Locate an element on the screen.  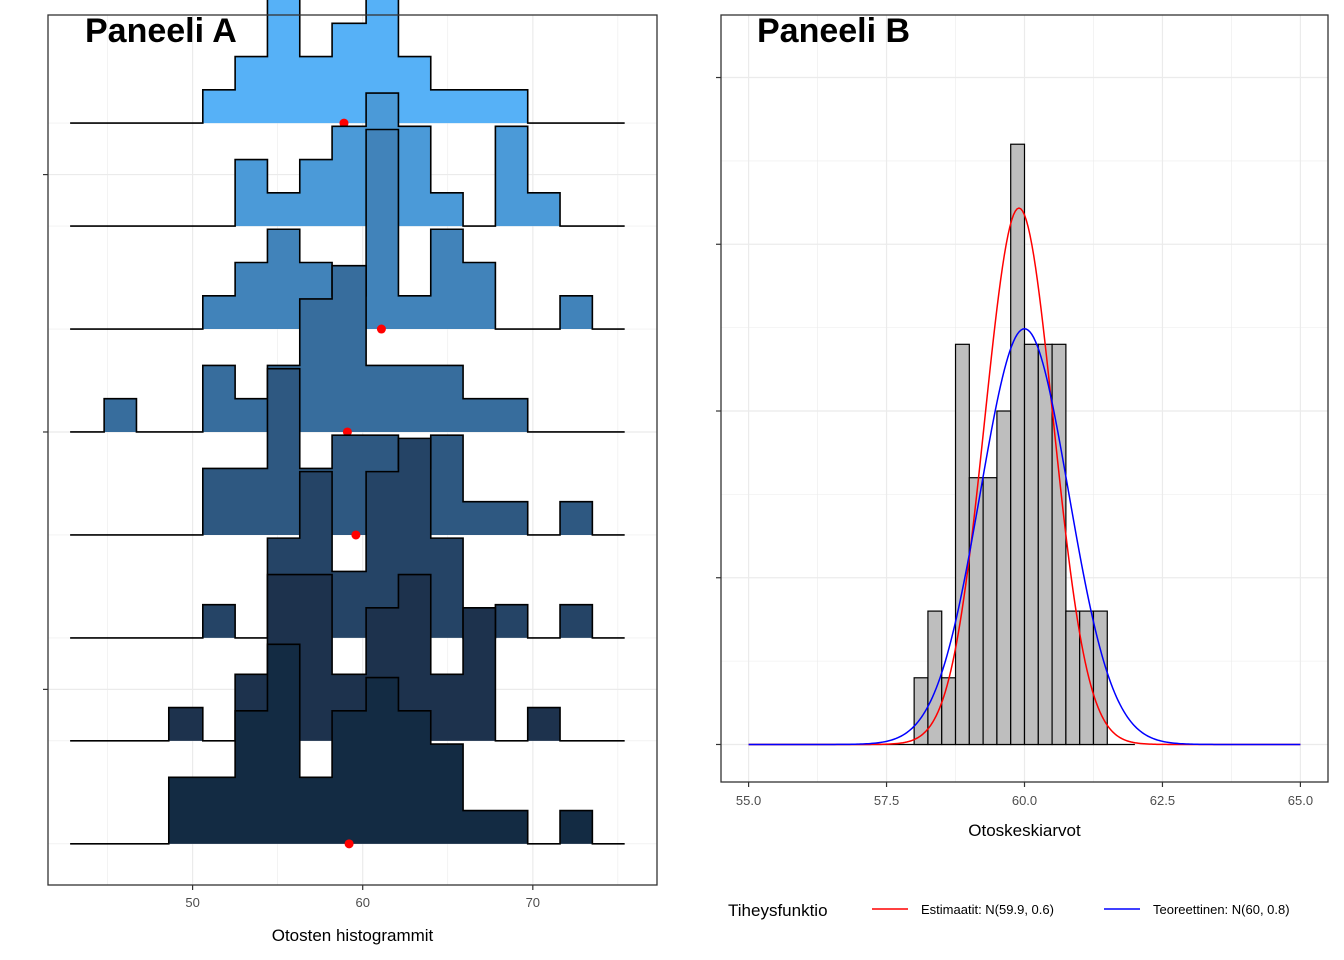
panel-b-x-axis-title: Otoskeskiarvot is located at coordinates (1024, 830).